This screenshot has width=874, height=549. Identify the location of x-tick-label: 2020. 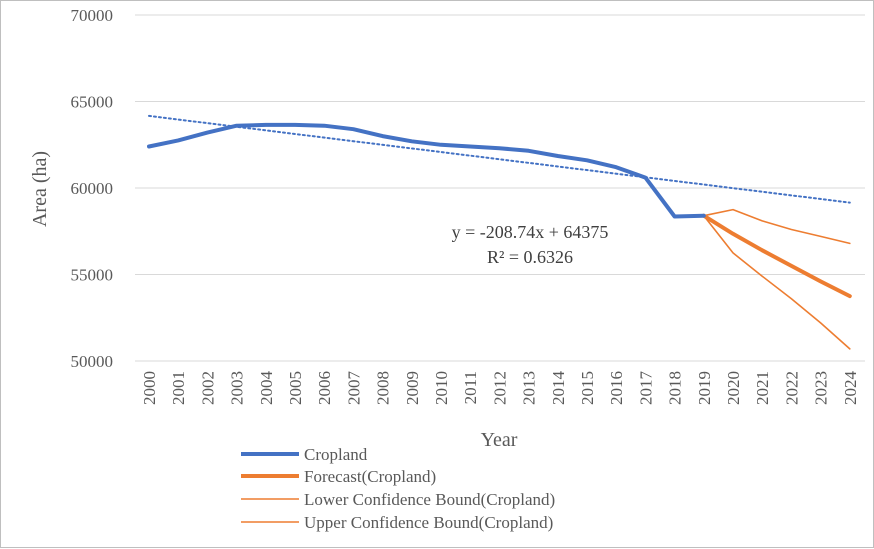
(733, 388).